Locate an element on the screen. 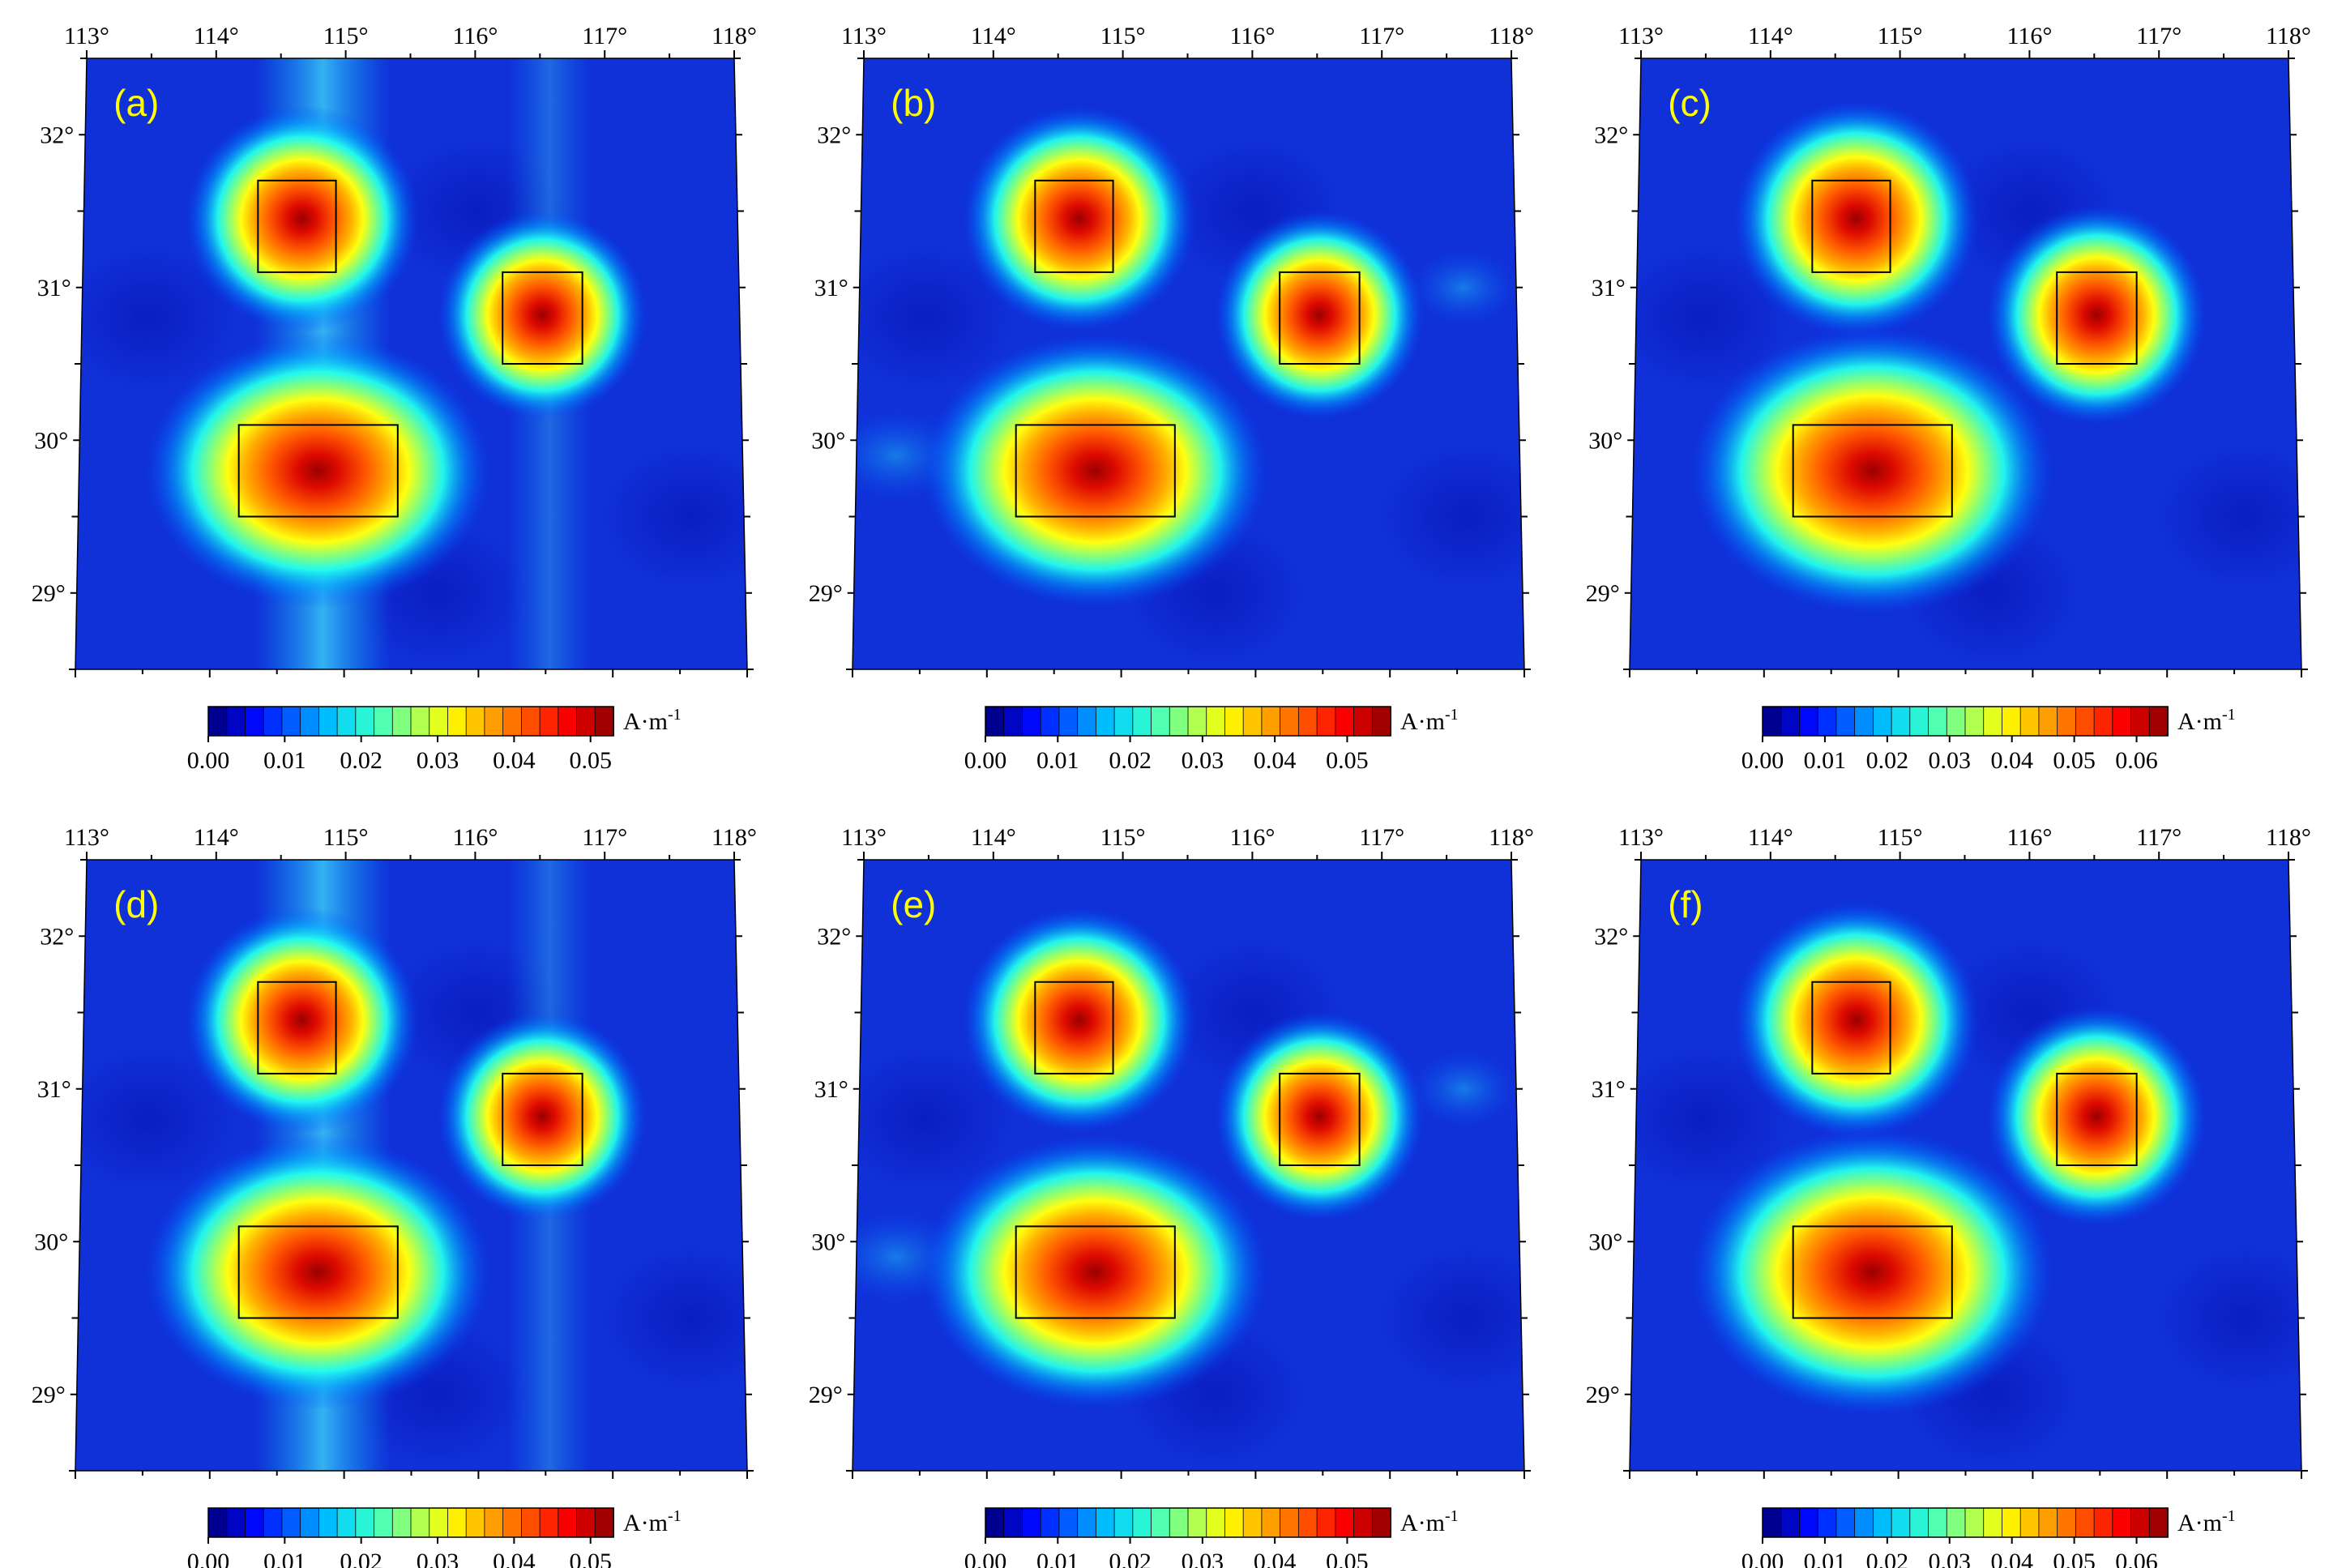 The width and height of the screenshot is (2329, 1568). panel-label: (a) is located at coordinates (136, 103).